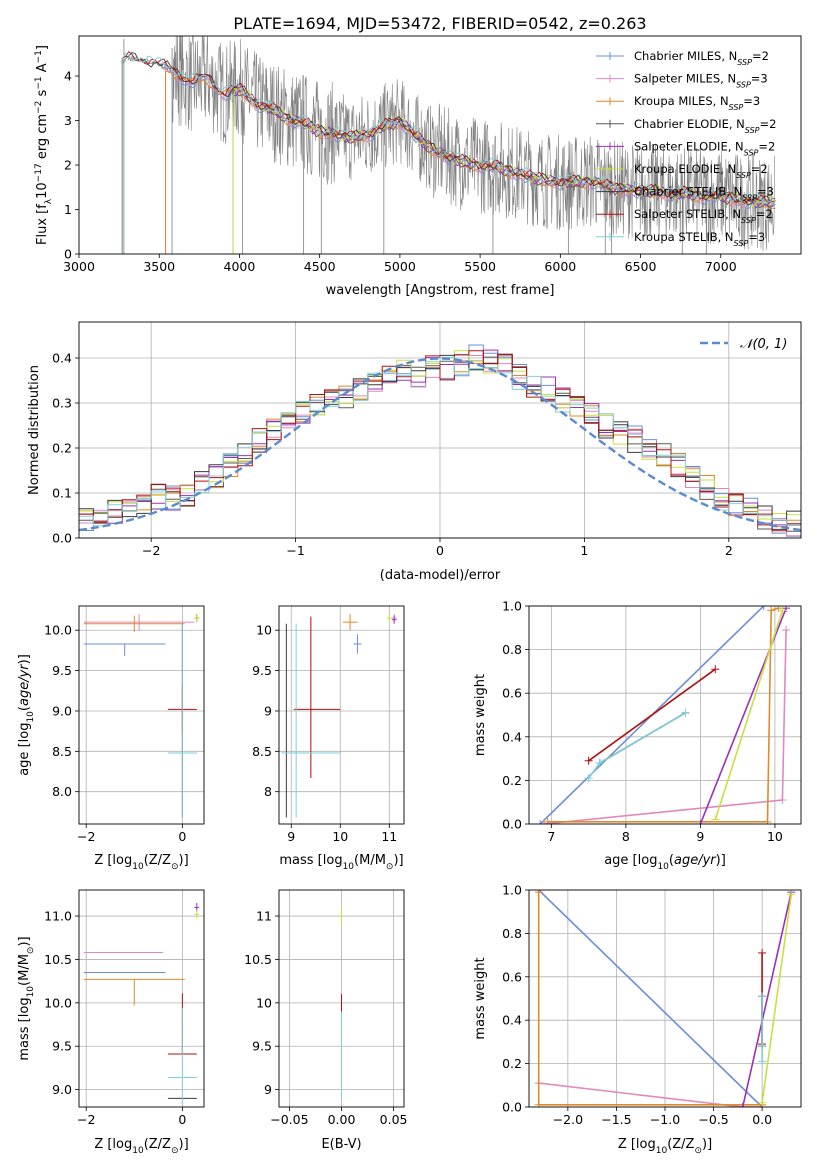  What do you see at coordinates (34, 430) in the screenshot?
I see `histogram-y-label: Normed distribution` at bounding box center [34, 430].